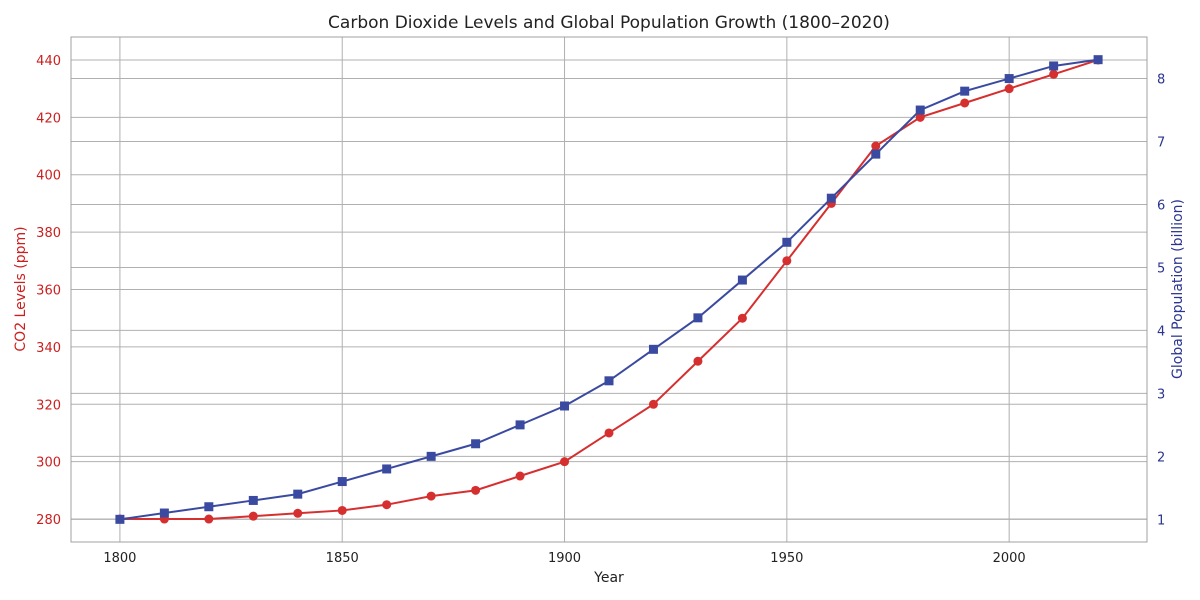  Describe the element at coordinates (608, 578) in the screenshot. I see `x-axis-label: Year` at that location.